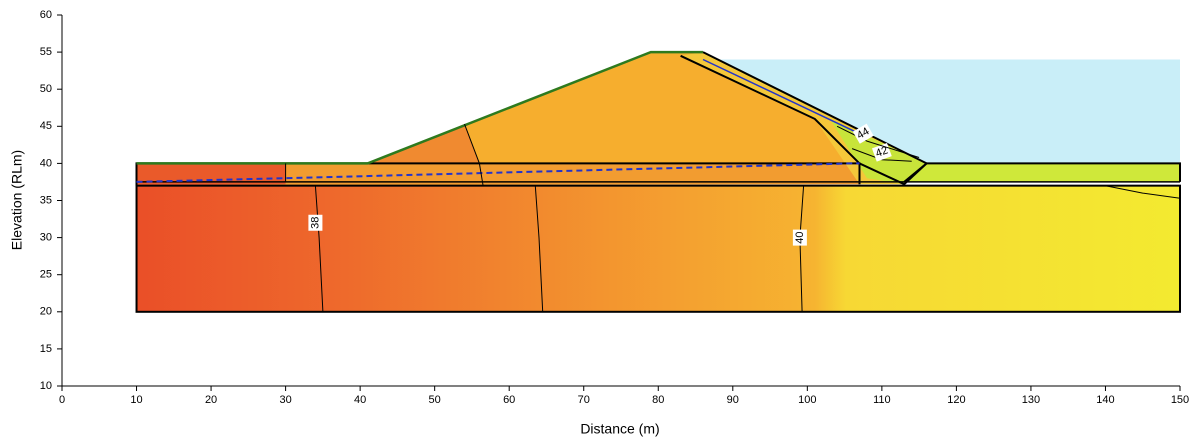  What do you see at coordinates (584, 400) in the screenshot?
I see `x-tick-label: 70` at bounding box center [584, 400].